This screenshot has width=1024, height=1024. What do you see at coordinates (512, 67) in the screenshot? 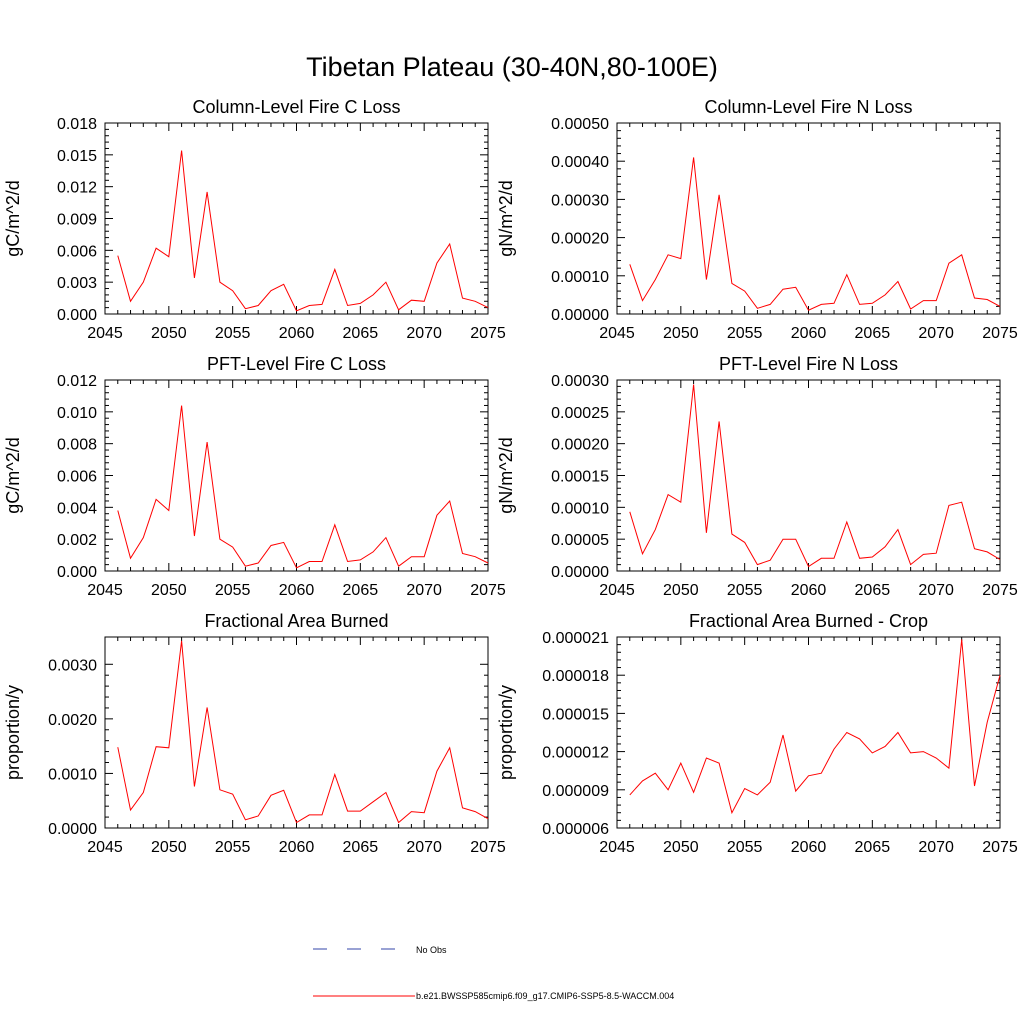
I see `figure-title: Tibetan Plateau (30-40N,80-100E)` at bounding box center [512, 67].